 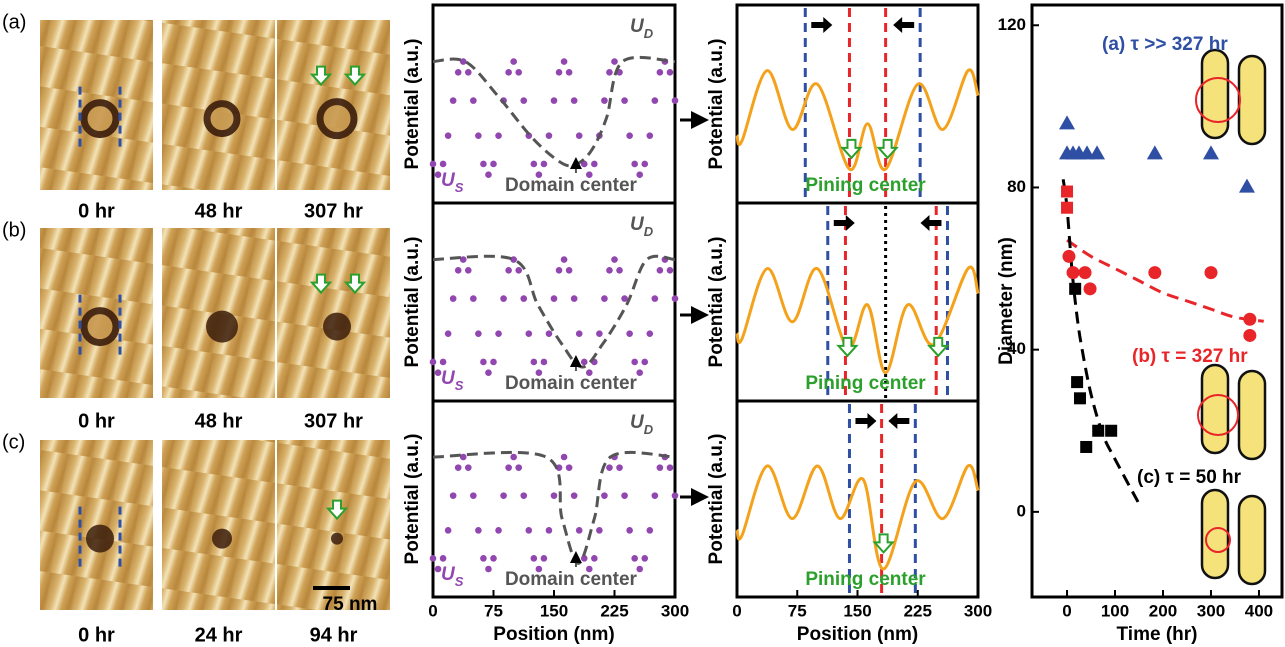 I want to click on y-tick-label: 80, so click(x=1016, y=186).